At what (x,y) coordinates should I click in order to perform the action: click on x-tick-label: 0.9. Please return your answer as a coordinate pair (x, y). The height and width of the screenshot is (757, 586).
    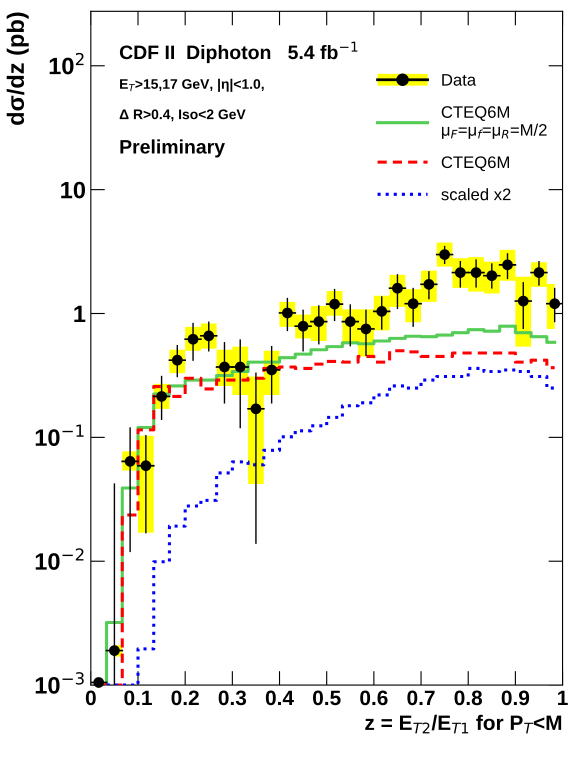
    Looking at the image, I should click on (516, 698).